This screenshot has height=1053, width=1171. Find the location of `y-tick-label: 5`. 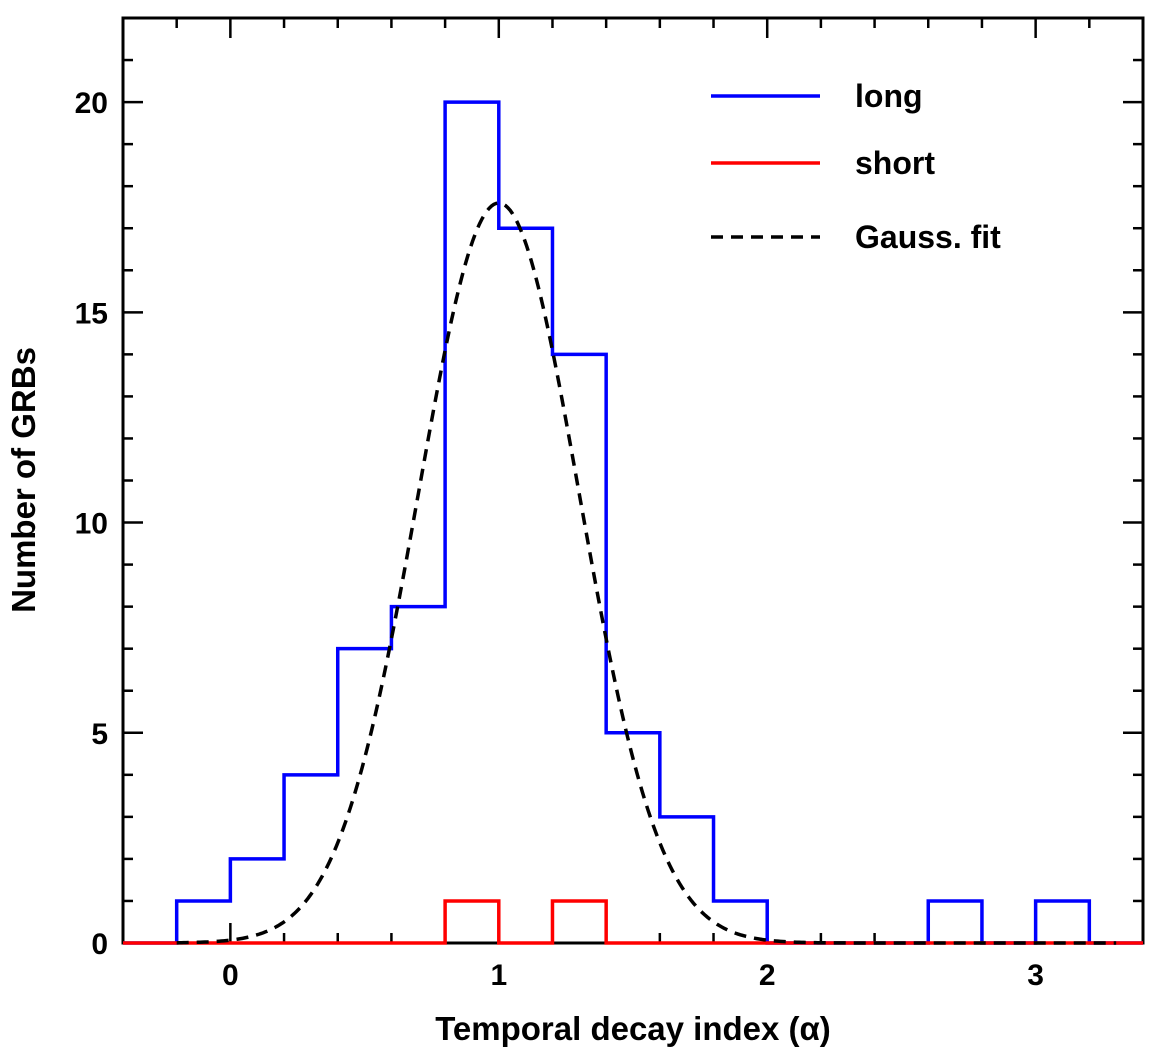

y-tick-label: 5 is located at coordinates (99, 734).